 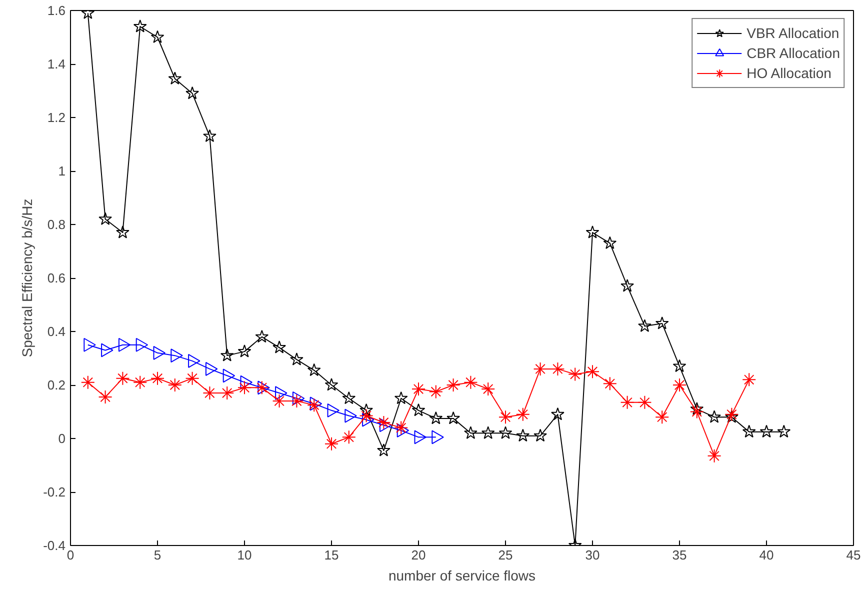 What do you see at coordinates (56, 331) in the screenshot?
I see `y-tick-label: 0.4` at bounding box center [56, 331].